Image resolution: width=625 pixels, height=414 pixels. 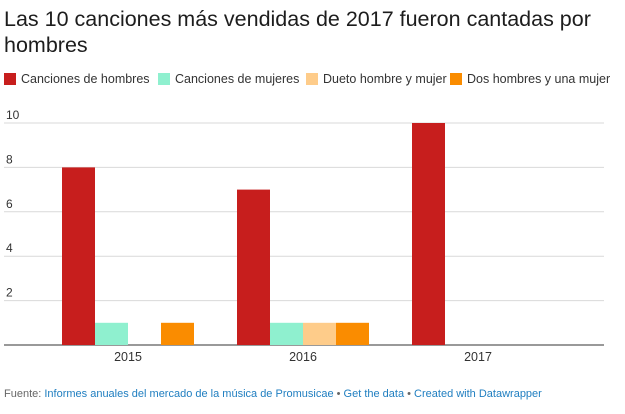 I want to click on legend-item-dueto: Dueto hombre y mujer, so click(x=376, y=79).